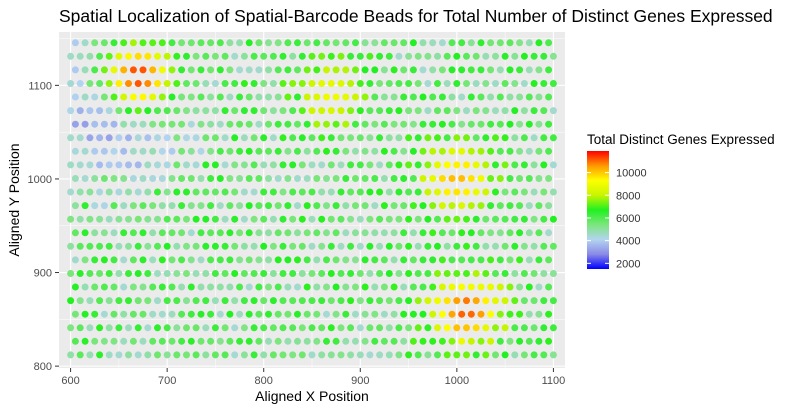 The height and width of the screenshot is (410, 806). I want to click on x-tick-label: 600, so click(70, 381).